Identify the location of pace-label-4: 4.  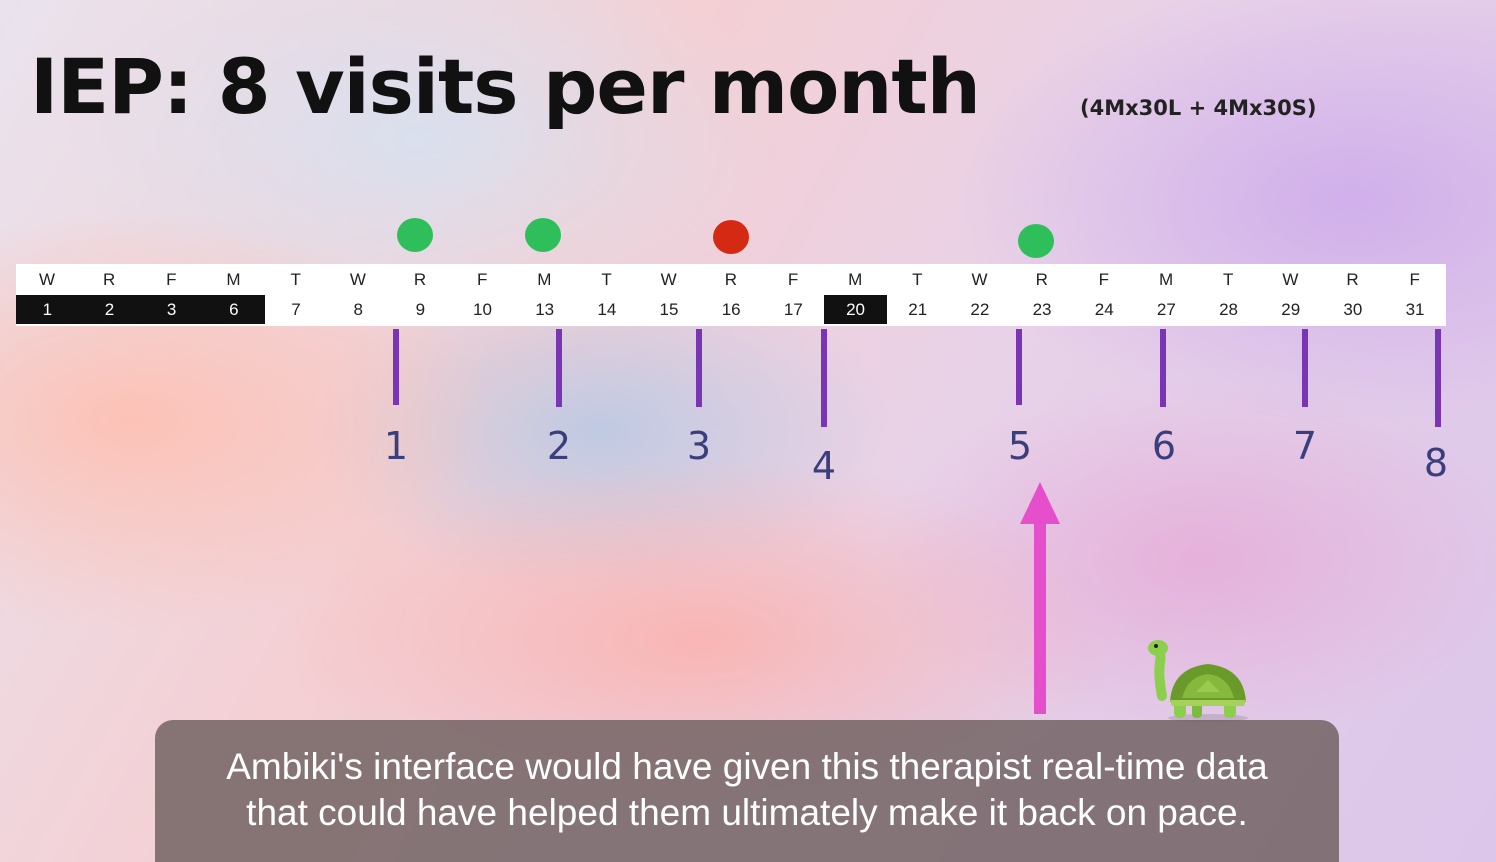
(824, 466).